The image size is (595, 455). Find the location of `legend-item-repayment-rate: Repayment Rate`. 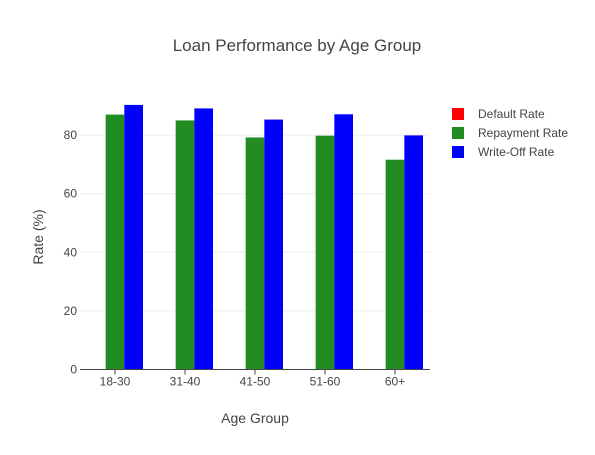

legend-item-repayment-rate: Repayment Rate is located at coordinates (510, 133).